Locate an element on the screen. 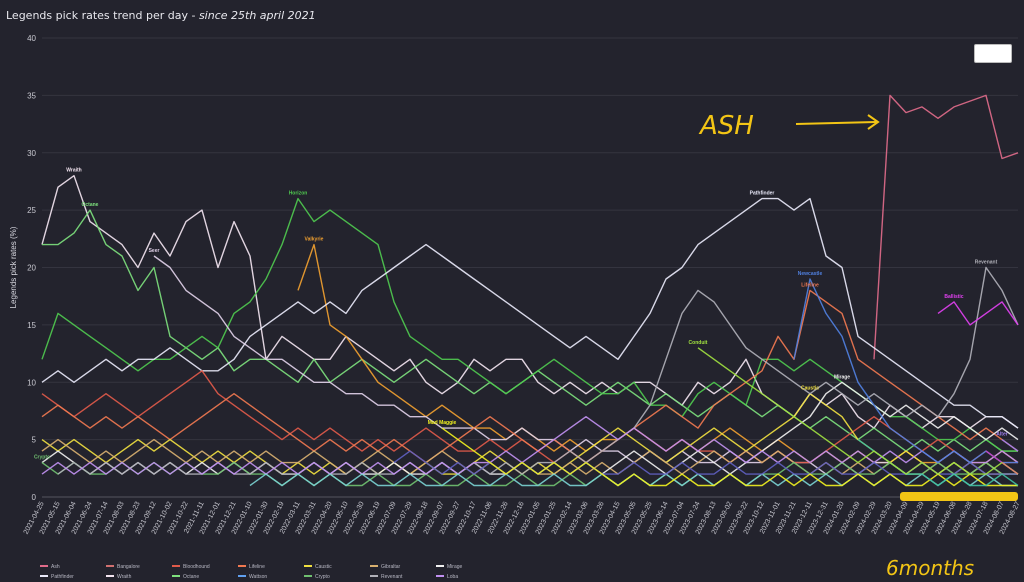 The height and width of the screenshot is (582, 1024). series-line-newcastle is located at coordinates (905, 371).